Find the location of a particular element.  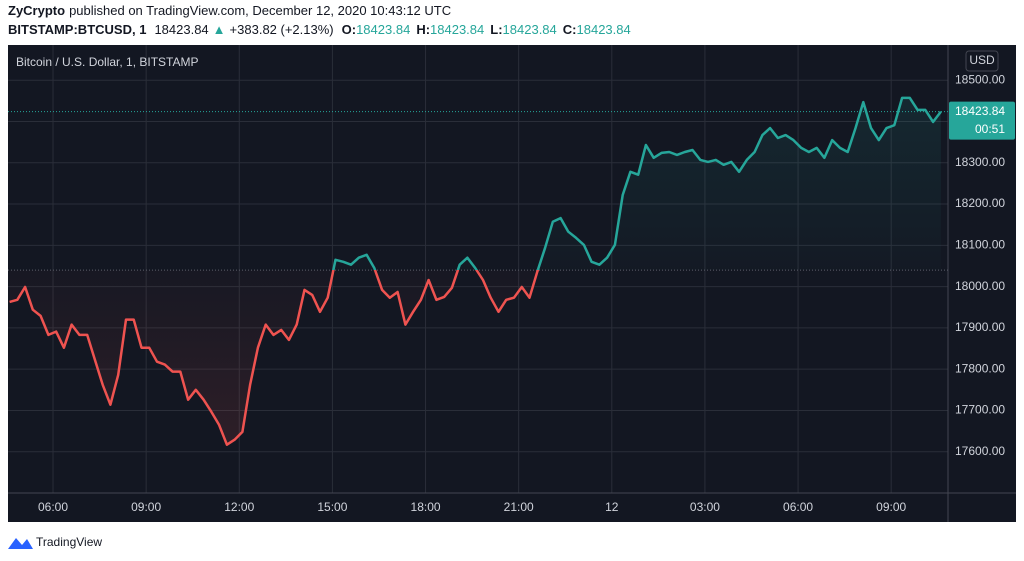

x-tick-label: 21:00 is located at coordinates (519, 507).